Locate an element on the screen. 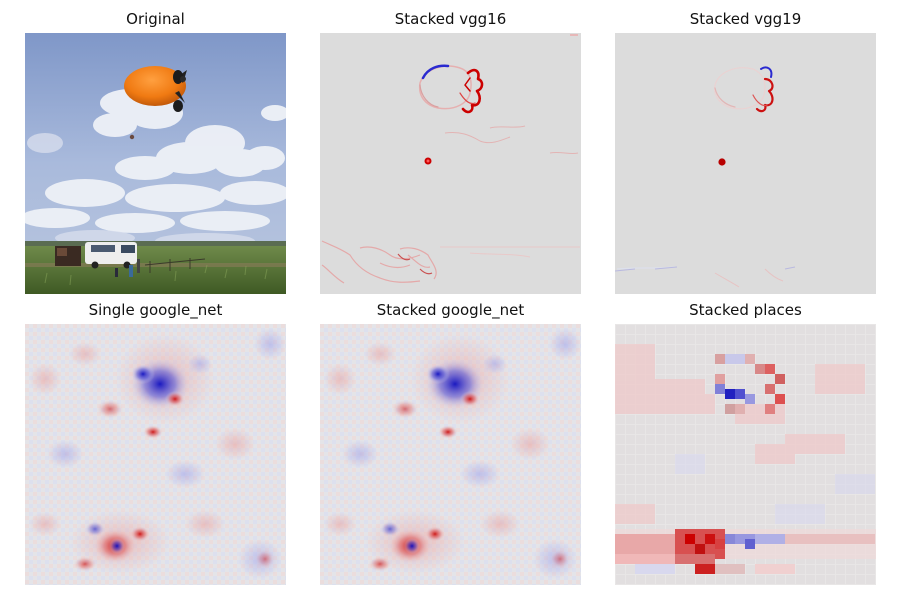 The image size is (900, 600). panel-title: Original is located at coordinates (155, 19).